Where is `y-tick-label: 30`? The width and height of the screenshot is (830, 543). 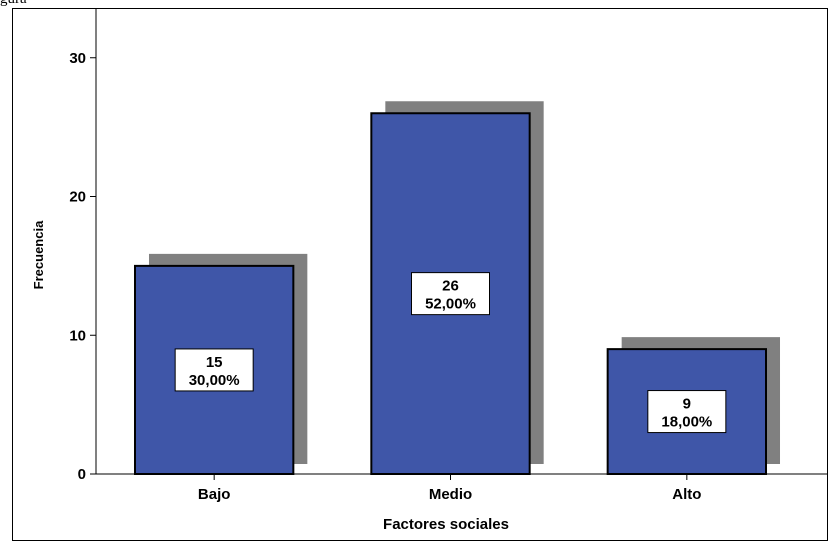 y-tick-label: 30 is located at coordinates (77, 58).